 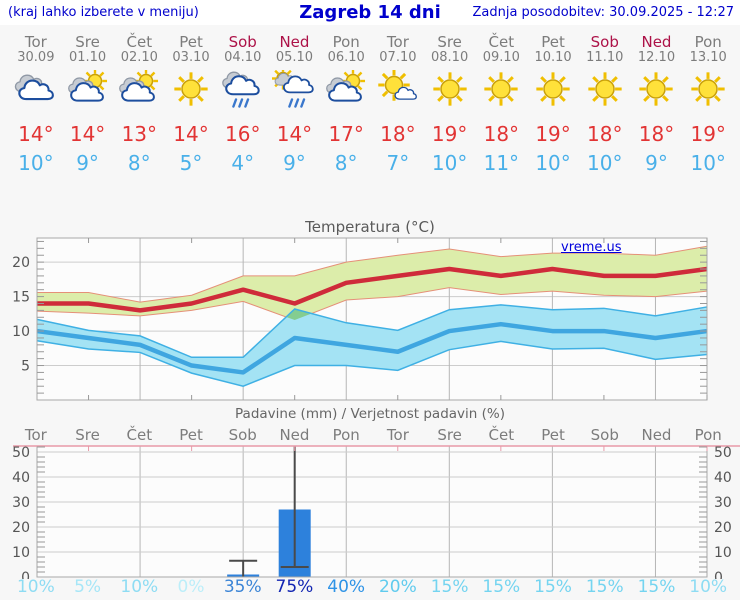 What do you see at coordinates (656, 57) in the screenshot?
I see `day-date: 12.10` at bounding box center [656, 57].